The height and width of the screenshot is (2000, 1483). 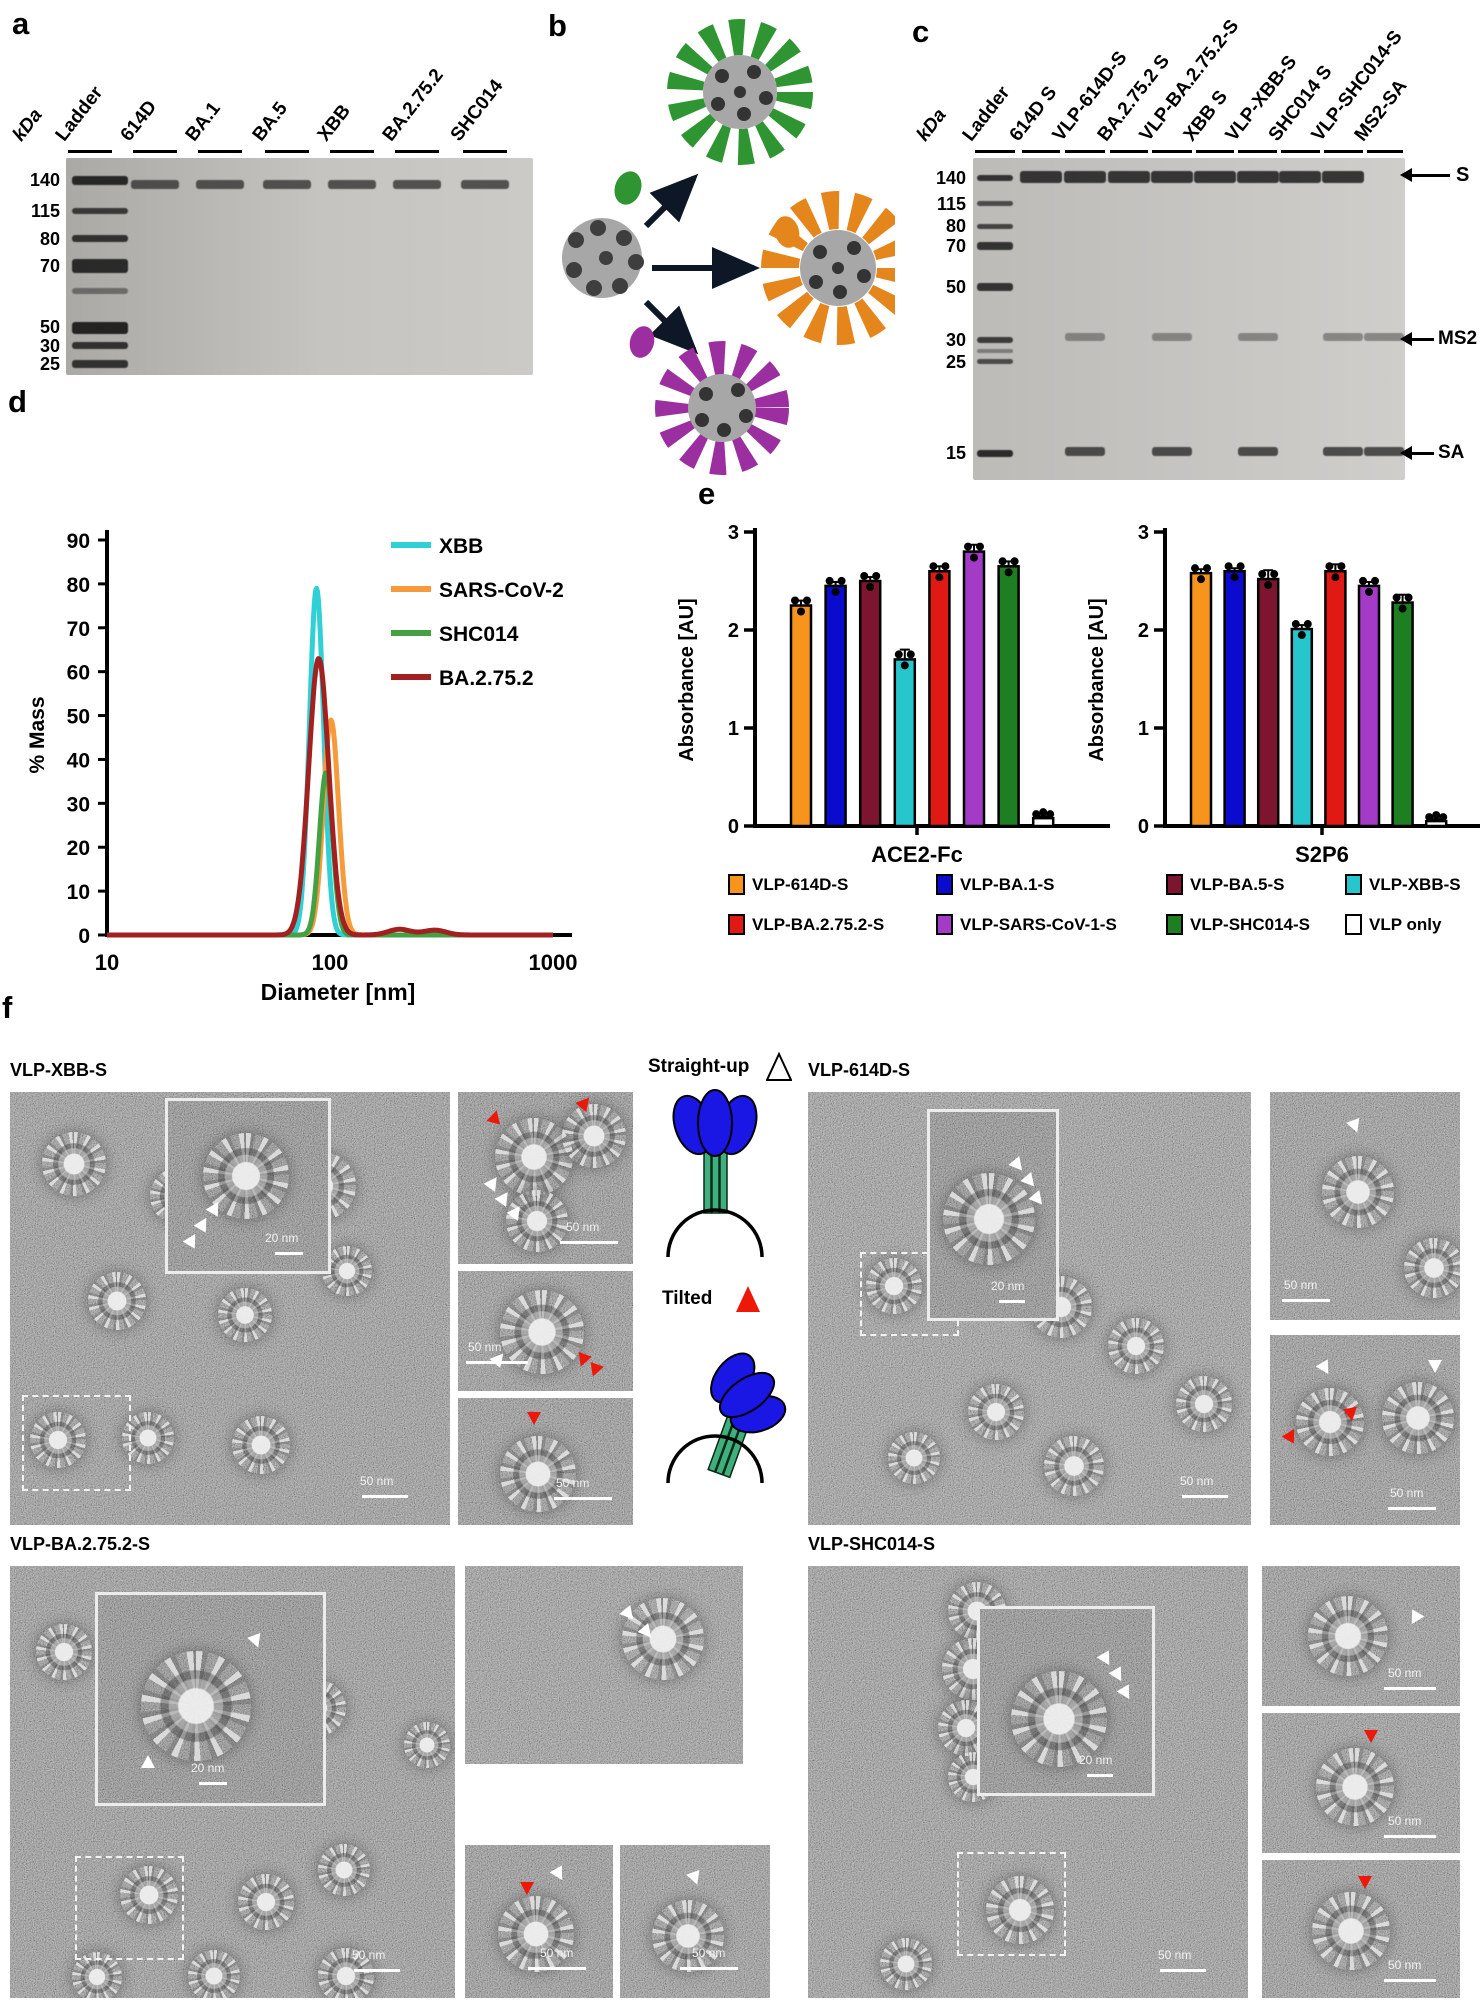 What do you see at coordinates (413, 105) in the screenshot?
I see `gel-a-lane-label: BA.2.75.2` at bounding box center [413, 105].